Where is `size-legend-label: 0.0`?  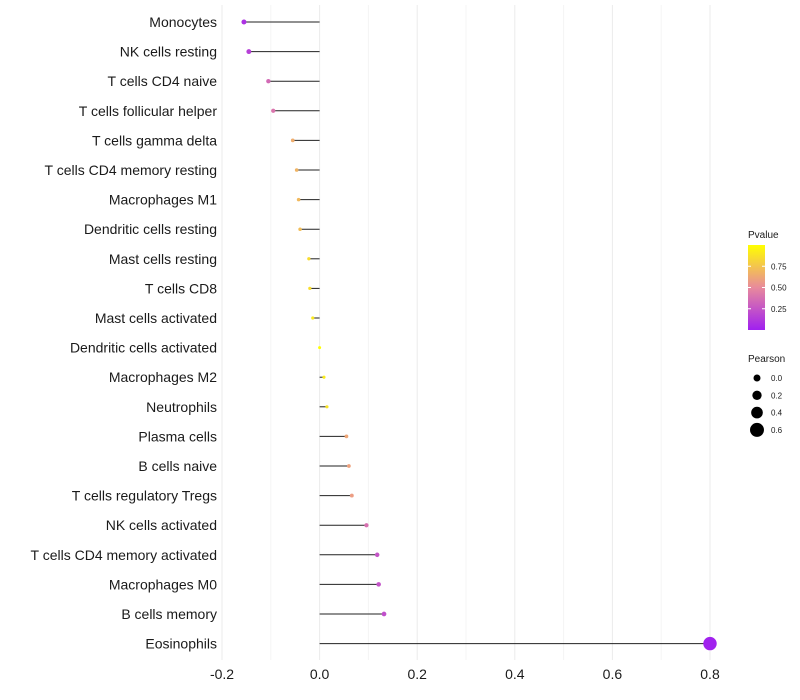
size-legend-label: 0.0 is located at coordinates (777, 378).